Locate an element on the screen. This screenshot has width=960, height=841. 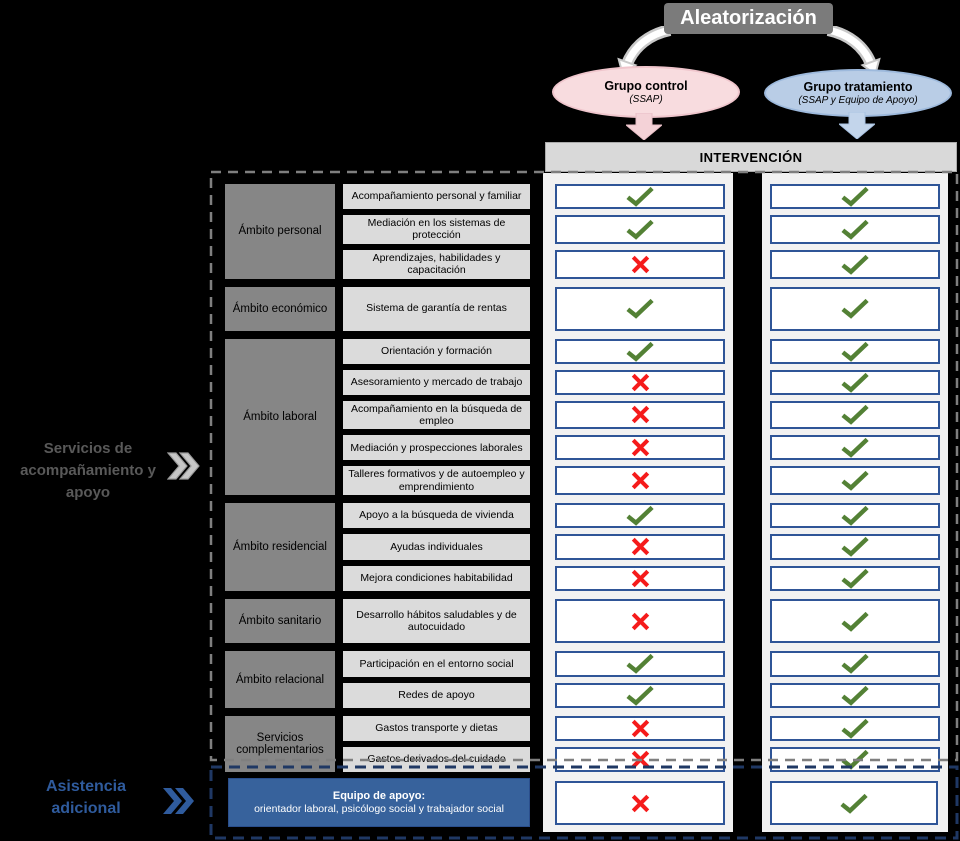
service-label-box: Sistema de garantía de rentas is located at coordinates (436, 308).